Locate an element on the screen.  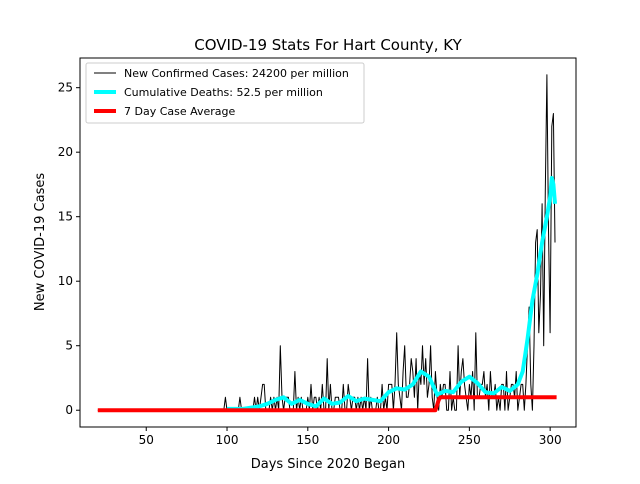
y-axis-label: New COVID-19 Cases is located at coordinates (40, 242).